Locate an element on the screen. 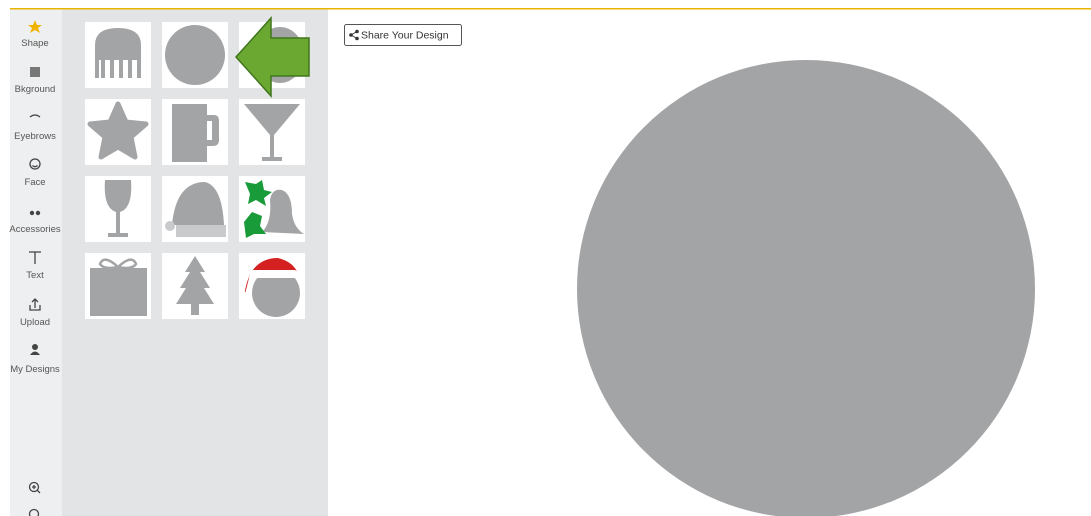 This screenshot has height=516, width=1091. sidebar-label: Shape is located at coordinates (34, 43).